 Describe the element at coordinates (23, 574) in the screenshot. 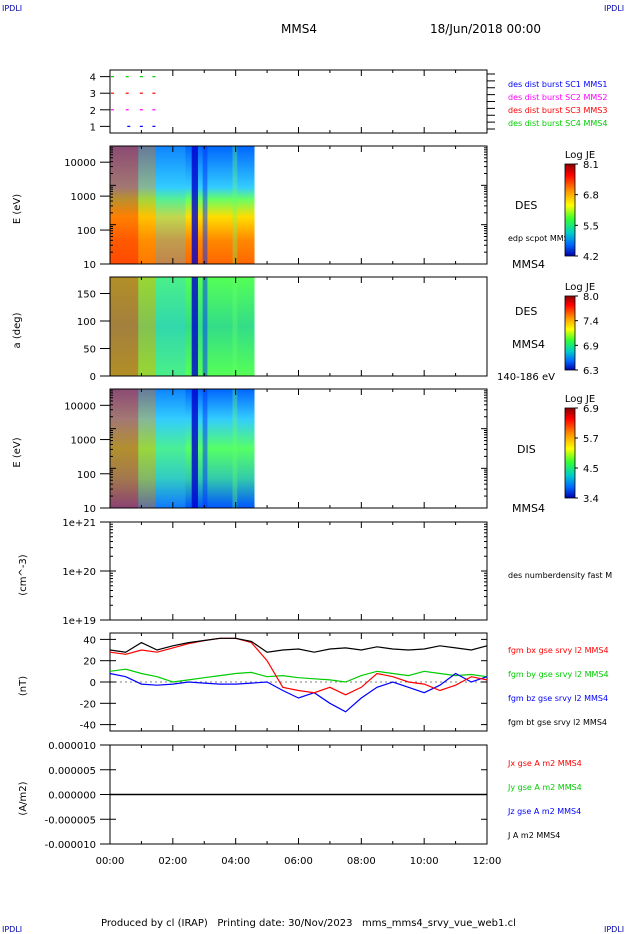

I see `density-ylabel: (cm^-3)` at that location.